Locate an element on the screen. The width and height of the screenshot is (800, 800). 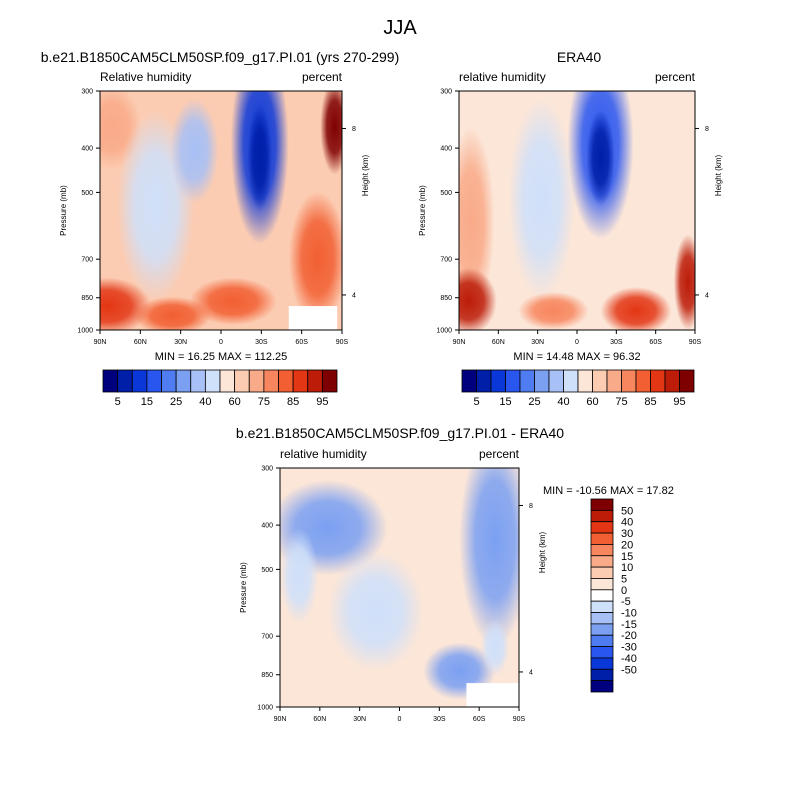
colorbar-label: 95 is located at coordinates (679, 402).